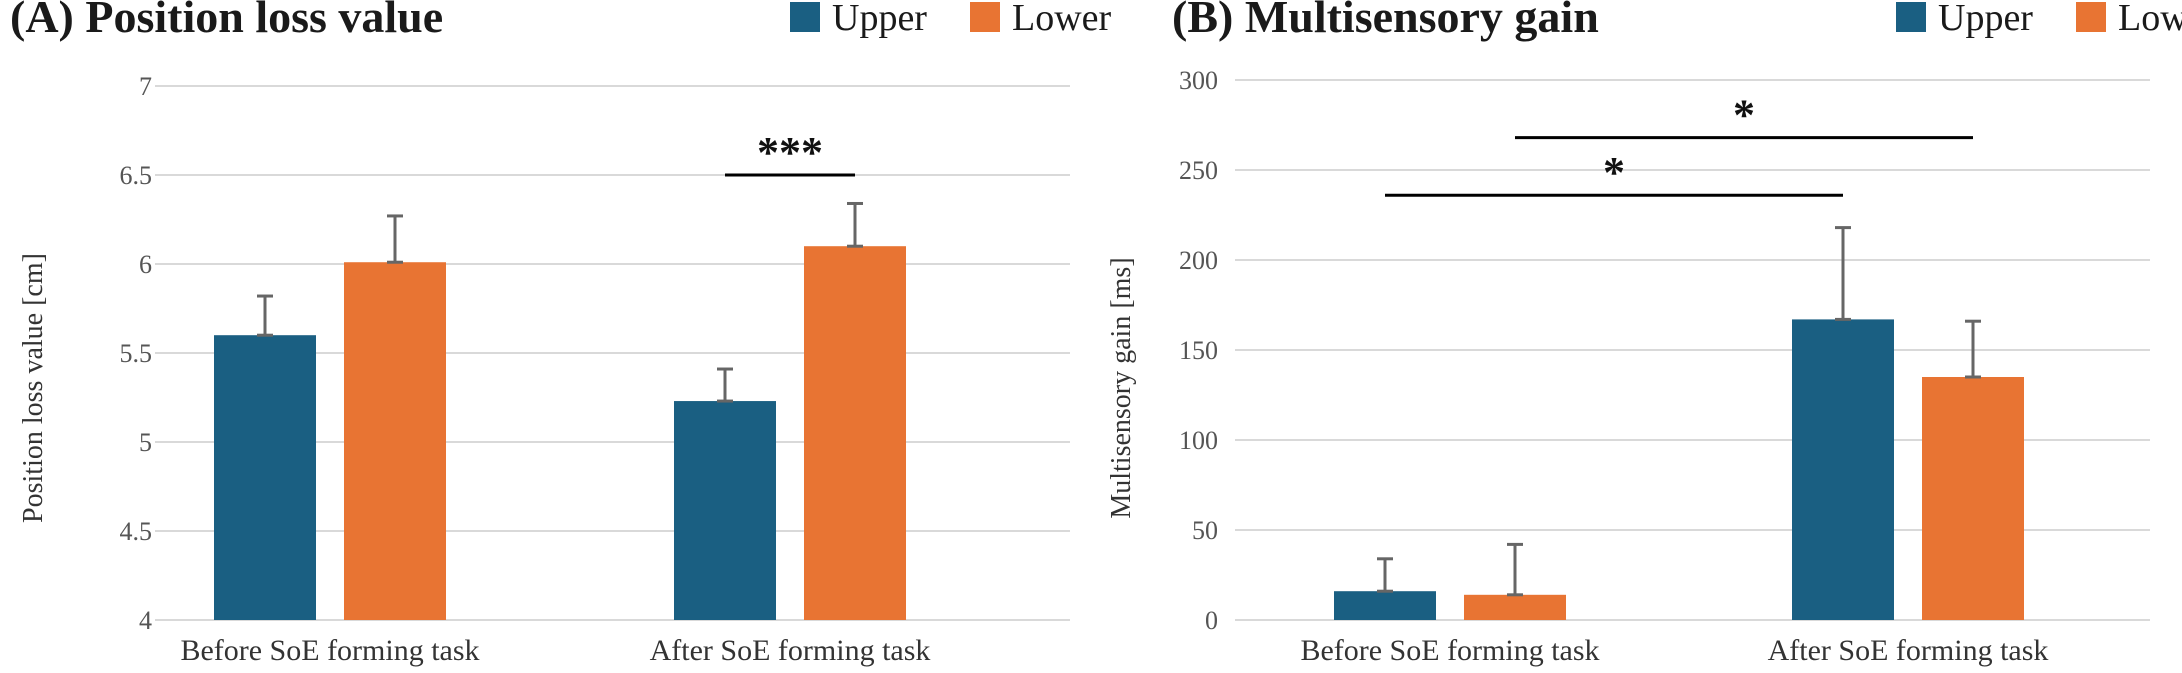 Image resolution: width=2182 pixels, height=673 pixels. Describe the element at coordinates (1198, 350) in the screenshot. I see `y-tick-label: 150` at that location.